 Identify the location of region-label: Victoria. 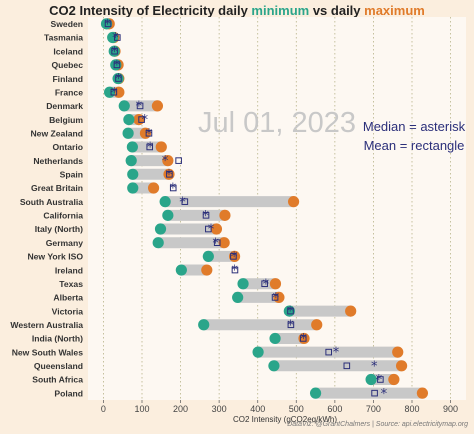
(68, 311).